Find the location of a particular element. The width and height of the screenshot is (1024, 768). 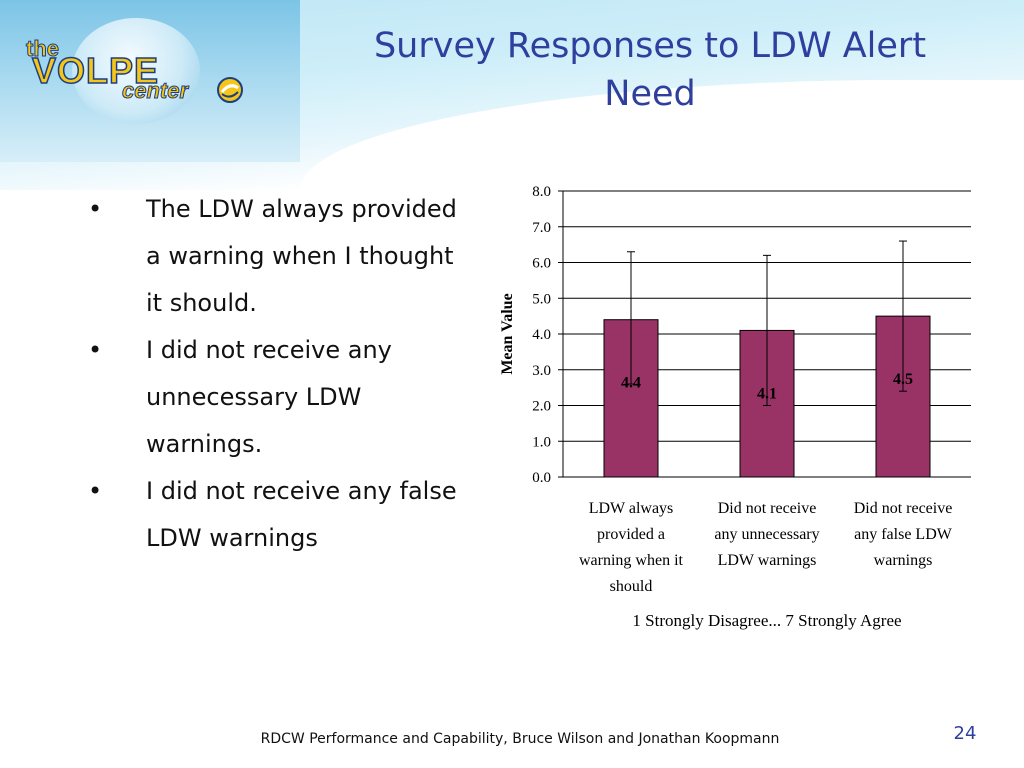

data-label: 4.1 is located at coordinates (767, 393).